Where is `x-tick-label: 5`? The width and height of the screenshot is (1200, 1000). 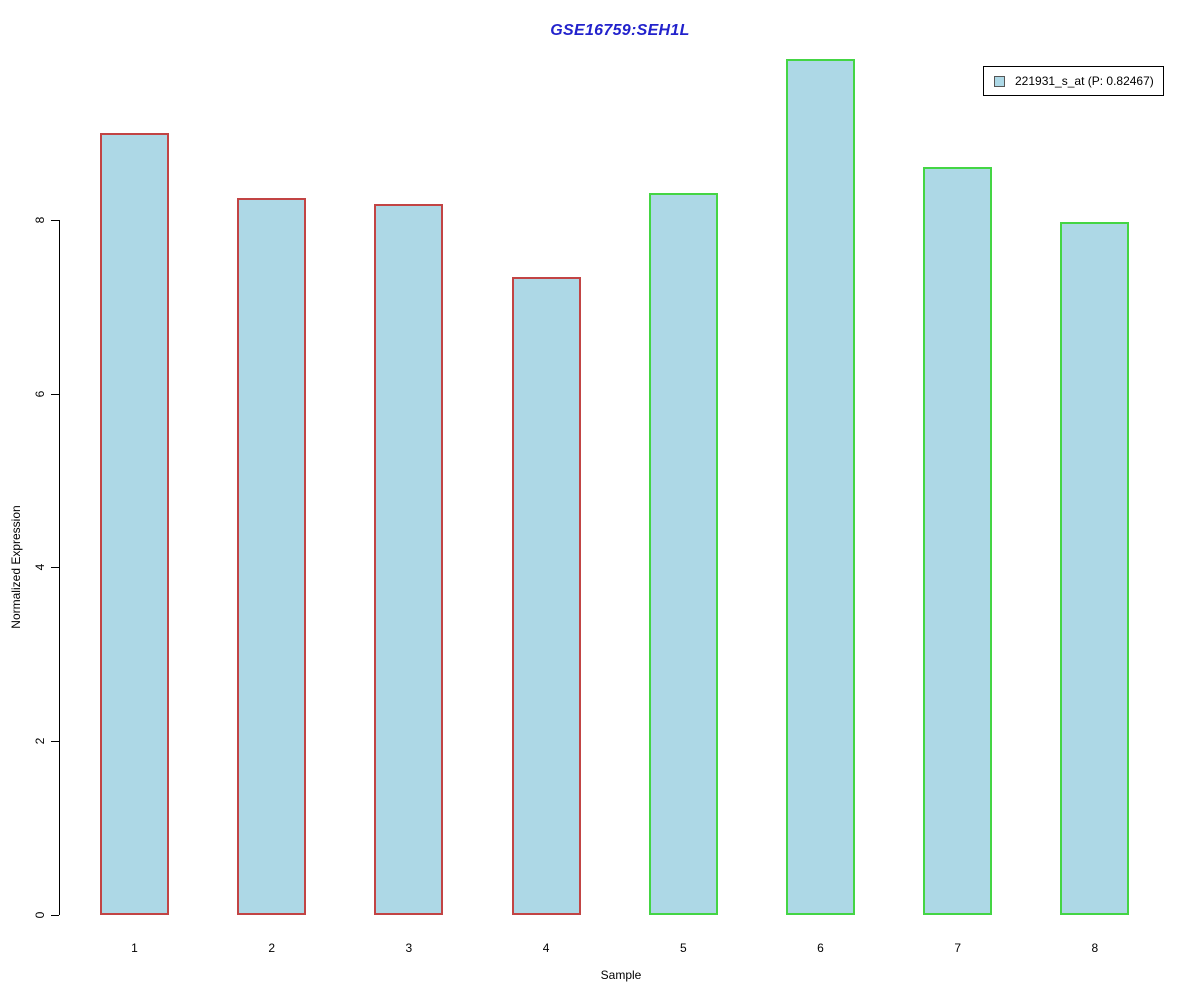
x-tick-label: 5 is located at coordinates (683, 948).